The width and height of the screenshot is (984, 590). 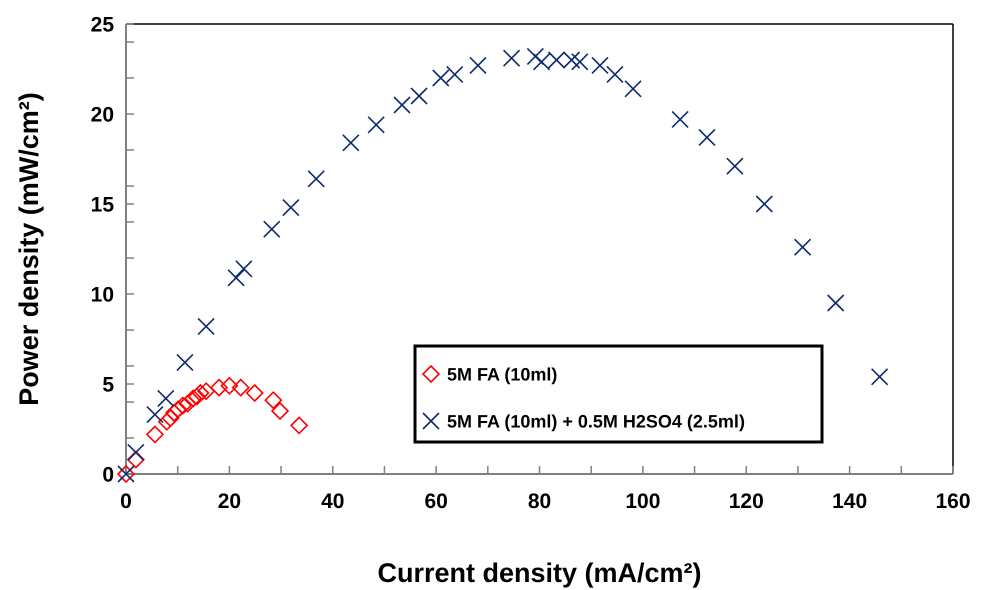 I want to click on y-tick-label: 25, so click(x=102, y=24).